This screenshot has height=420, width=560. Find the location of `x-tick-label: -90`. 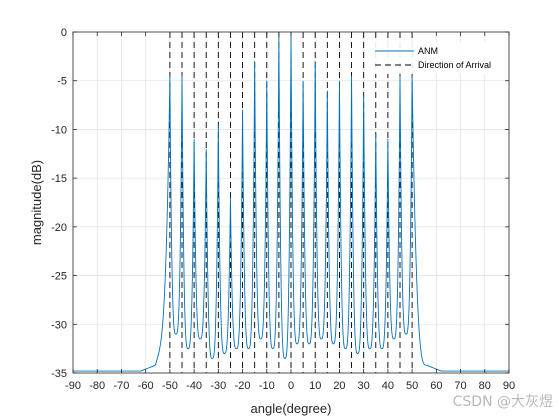

x-tick-label: -90 is located at coordinates (73, 386).